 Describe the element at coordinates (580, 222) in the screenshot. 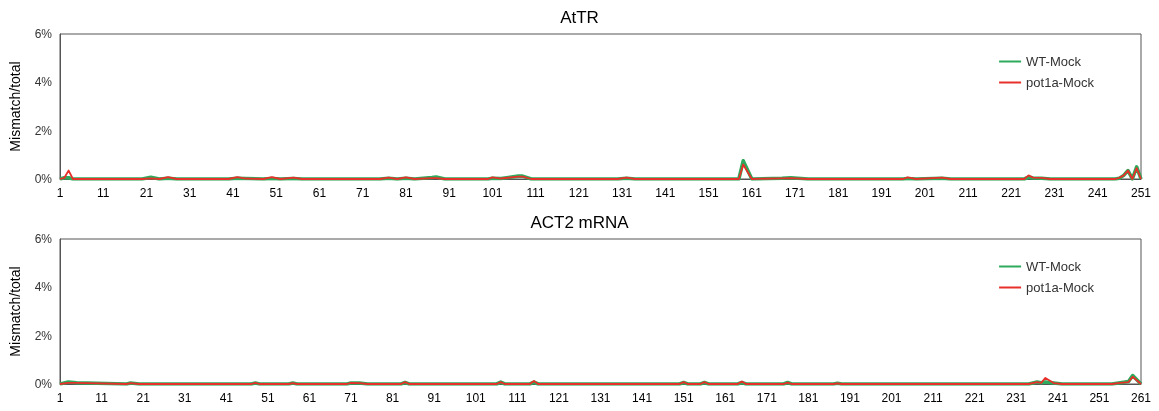

I see `chart-title: ACT2 mRNA` at that location.